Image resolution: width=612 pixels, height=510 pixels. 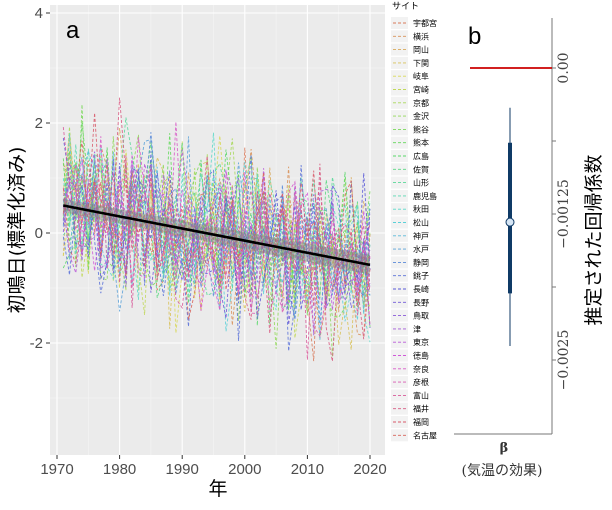 I want to click on legend-label: 金沢, so click(x=421, y=116).